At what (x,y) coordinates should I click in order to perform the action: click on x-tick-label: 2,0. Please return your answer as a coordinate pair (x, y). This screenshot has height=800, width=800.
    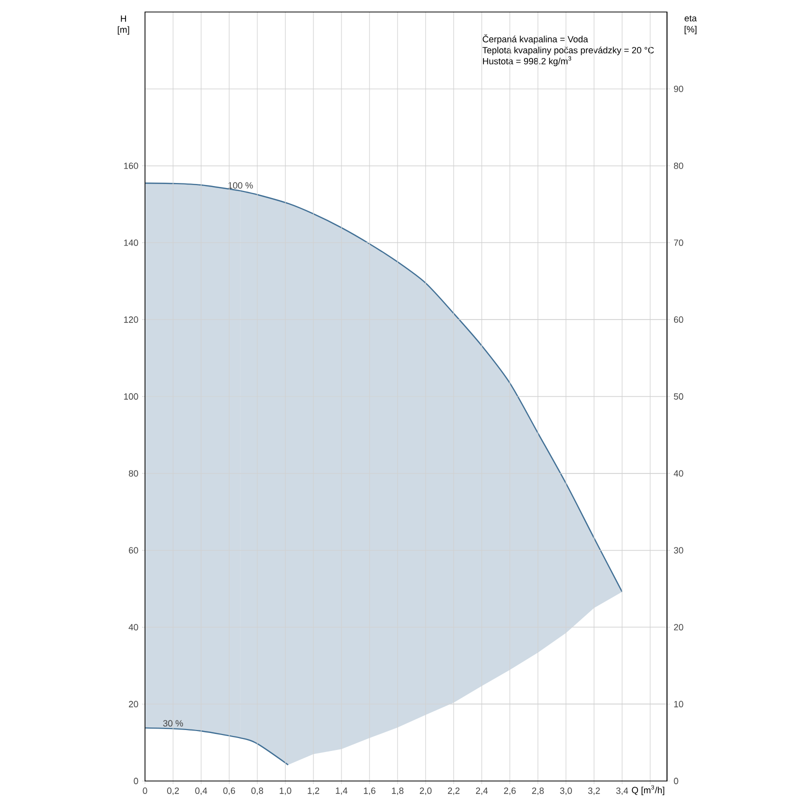
    Looking at the image, I should click on (426, 791).